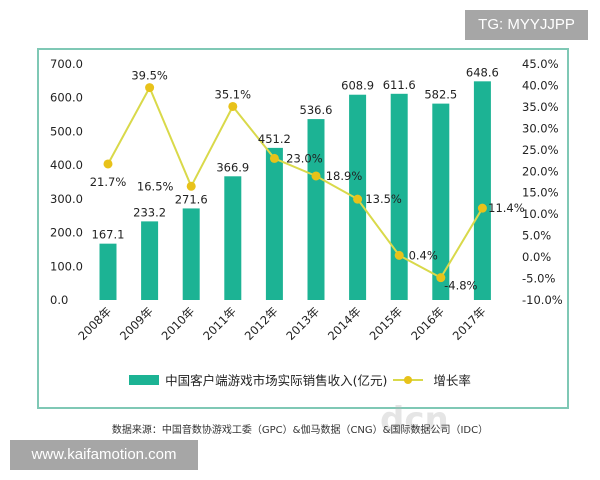 The width and height of the screenshot is (600, 480). I want to click on site-watermark: www.kaifamotion.com, so click(104, 455).